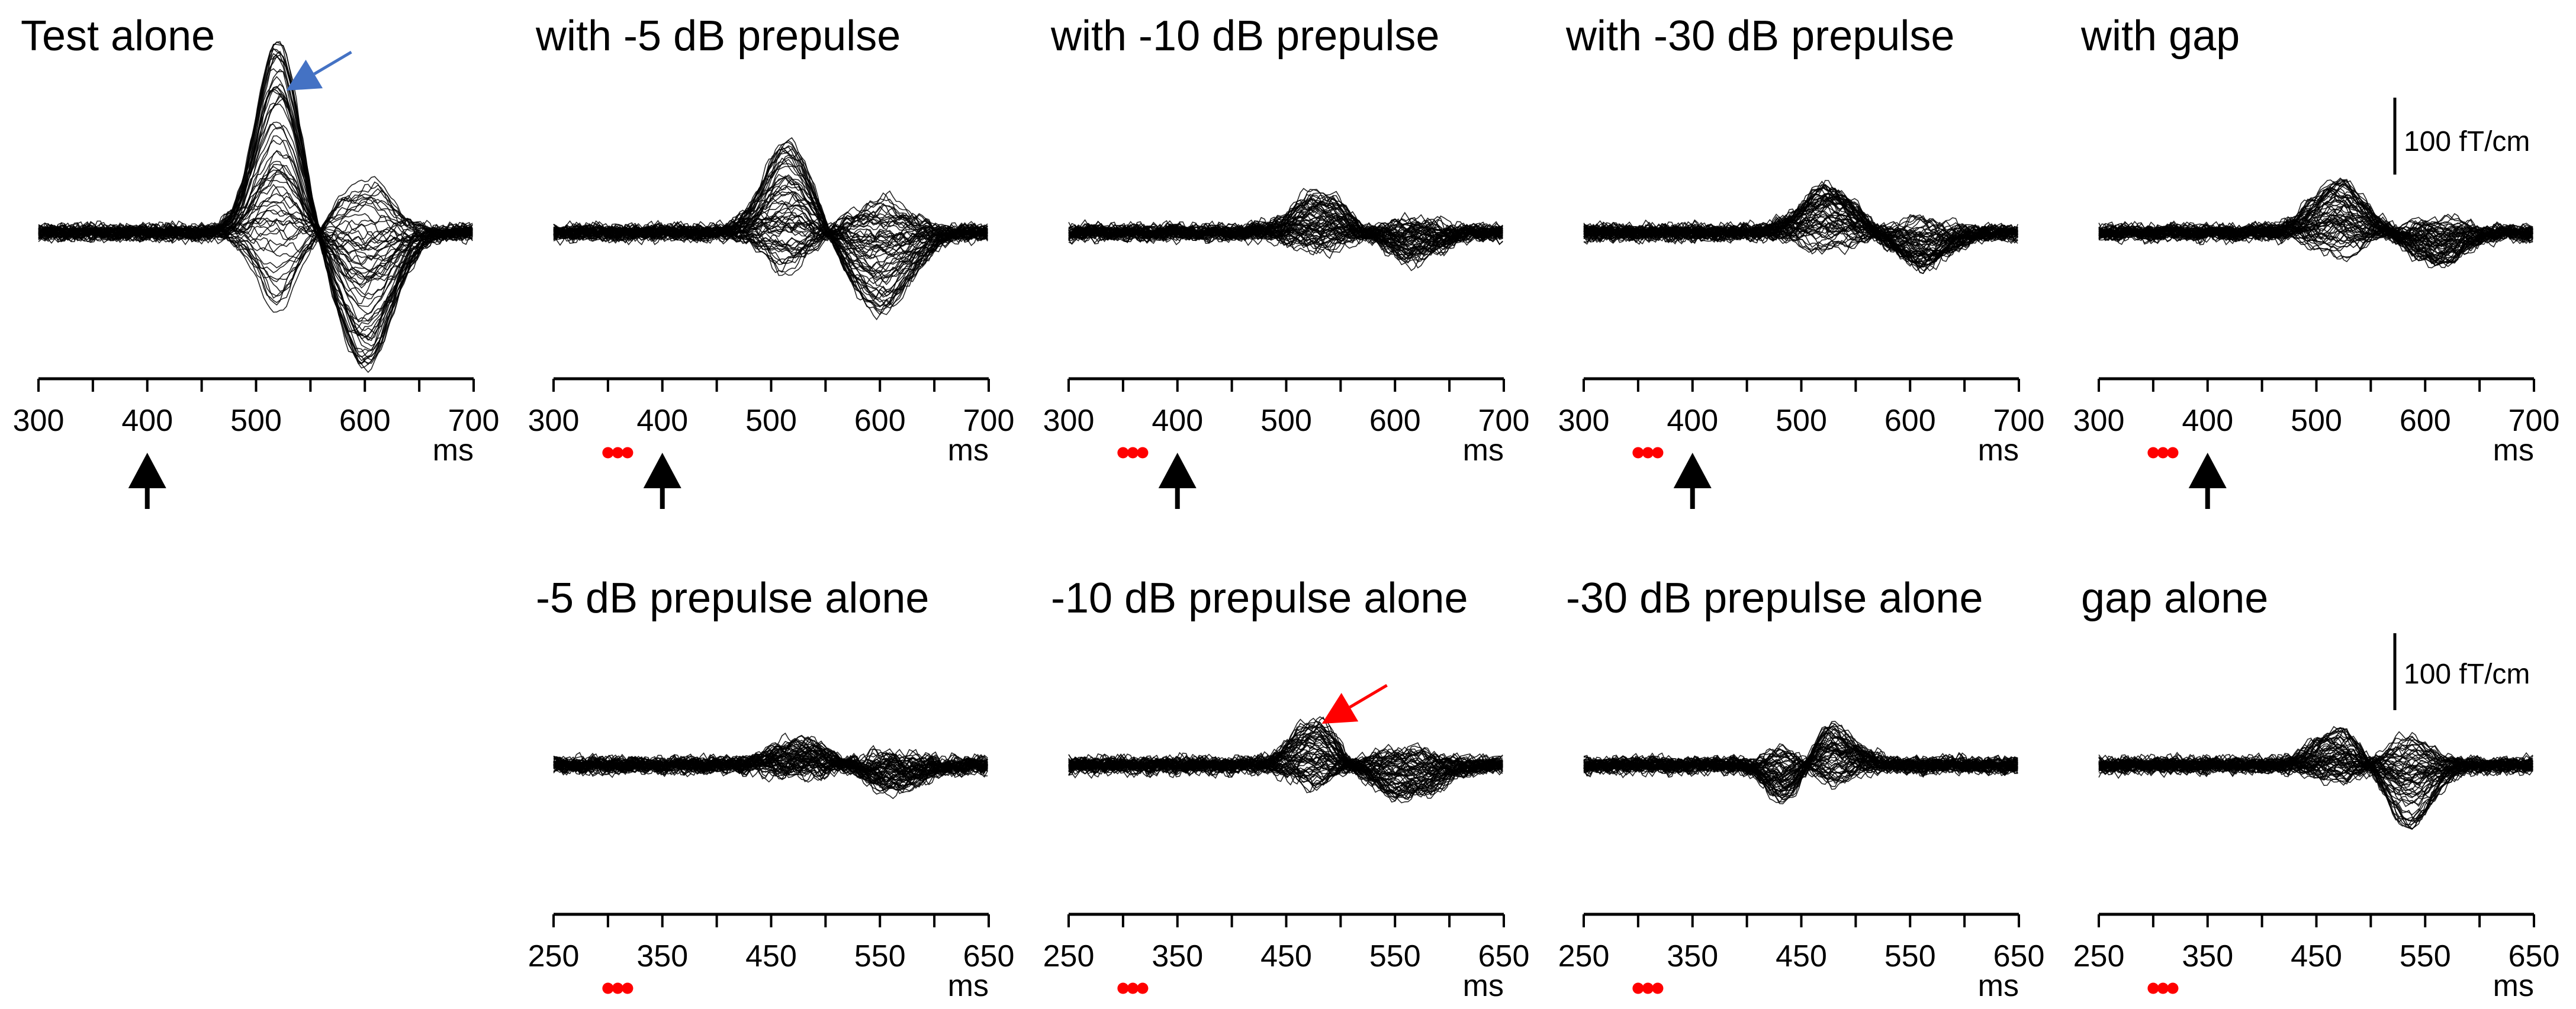 This screenshot has width=2576, height=1009. What do you see at coordinates (118, 36) in the screenshot?
I see `panel-title: Test alone` at bounding box center [118, 36].